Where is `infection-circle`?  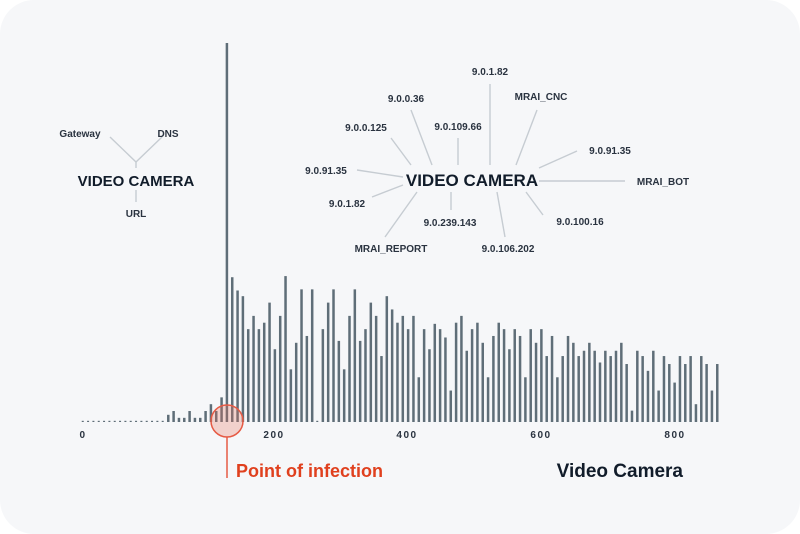
infection-circle is located at coordinates (227, 421).